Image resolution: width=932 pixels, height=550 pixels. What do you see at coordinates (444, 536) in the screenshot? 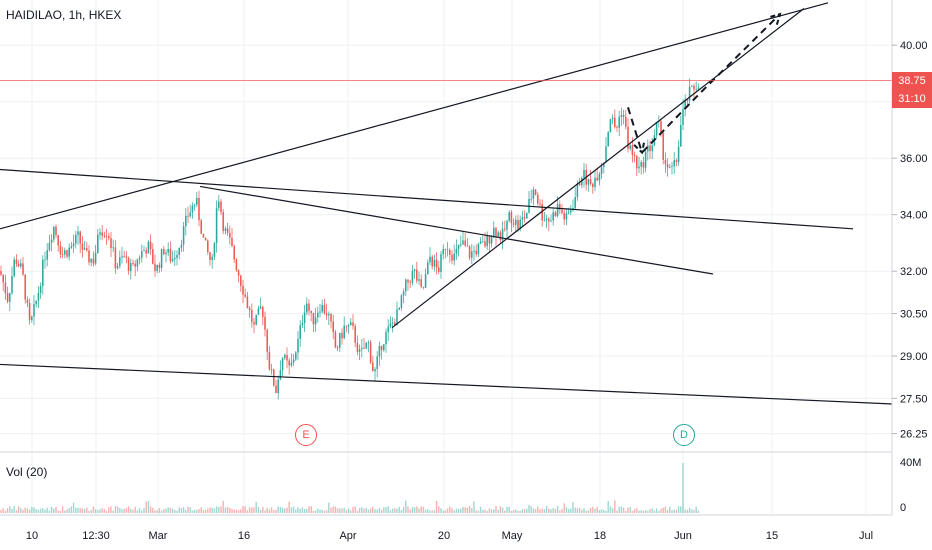
I see `time-tick-label: 20` at bounding box center [444, 536].